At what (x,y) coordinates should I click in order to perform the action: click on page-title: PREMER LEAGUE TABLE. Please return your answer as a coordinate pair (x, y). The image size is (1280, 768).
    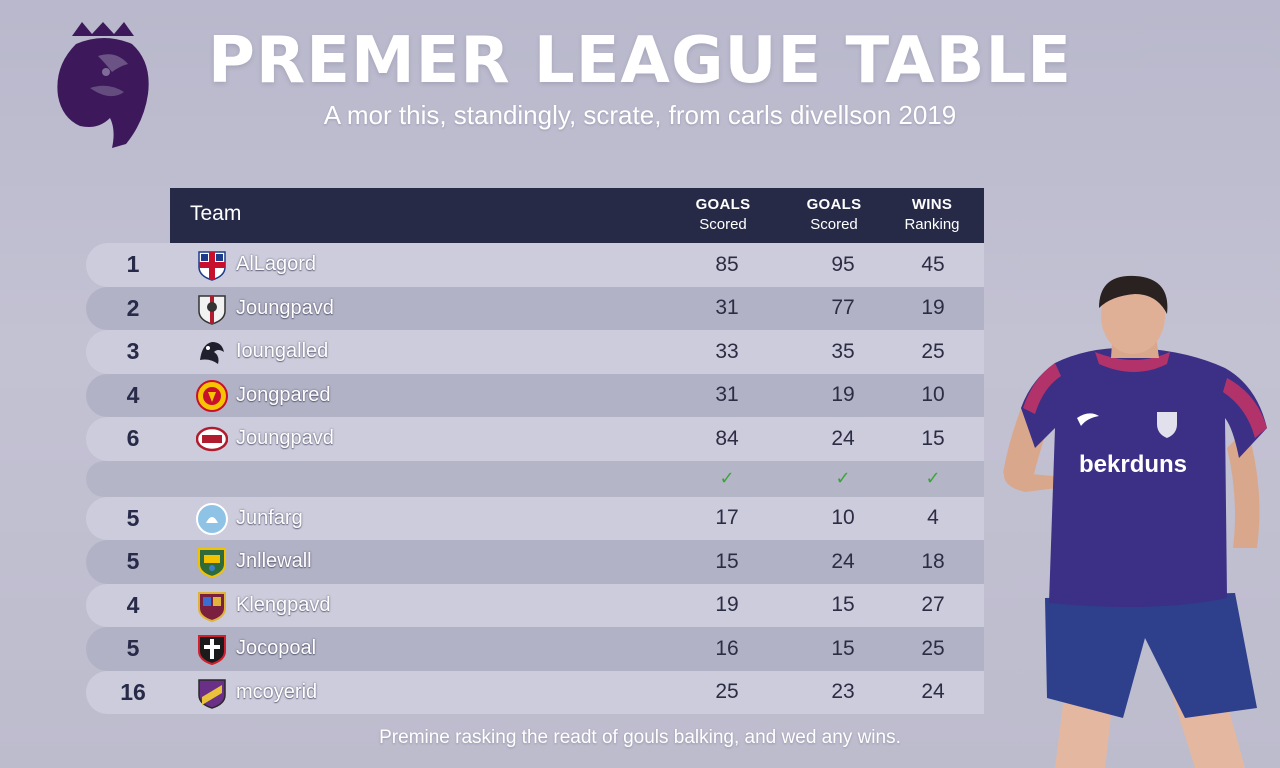
    Looking at the image, I should click on (640, 61).